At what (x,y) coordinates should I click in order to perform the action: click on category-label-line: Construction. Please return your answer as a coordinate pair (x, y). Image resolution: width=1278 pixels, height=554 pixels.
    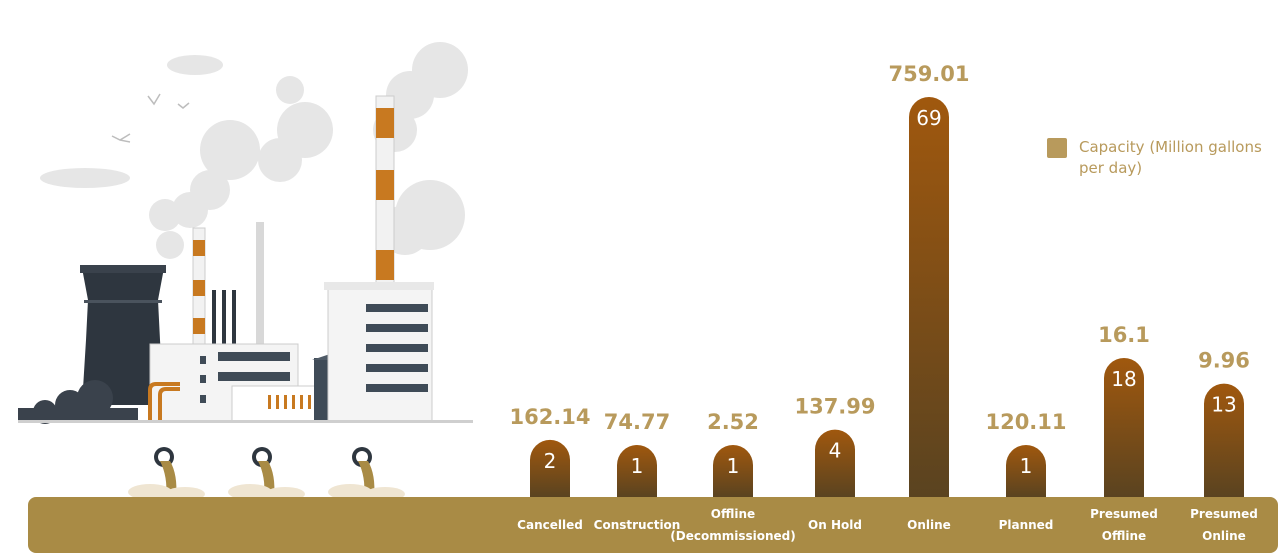
    Looking at the image, I should click on (637, 525).